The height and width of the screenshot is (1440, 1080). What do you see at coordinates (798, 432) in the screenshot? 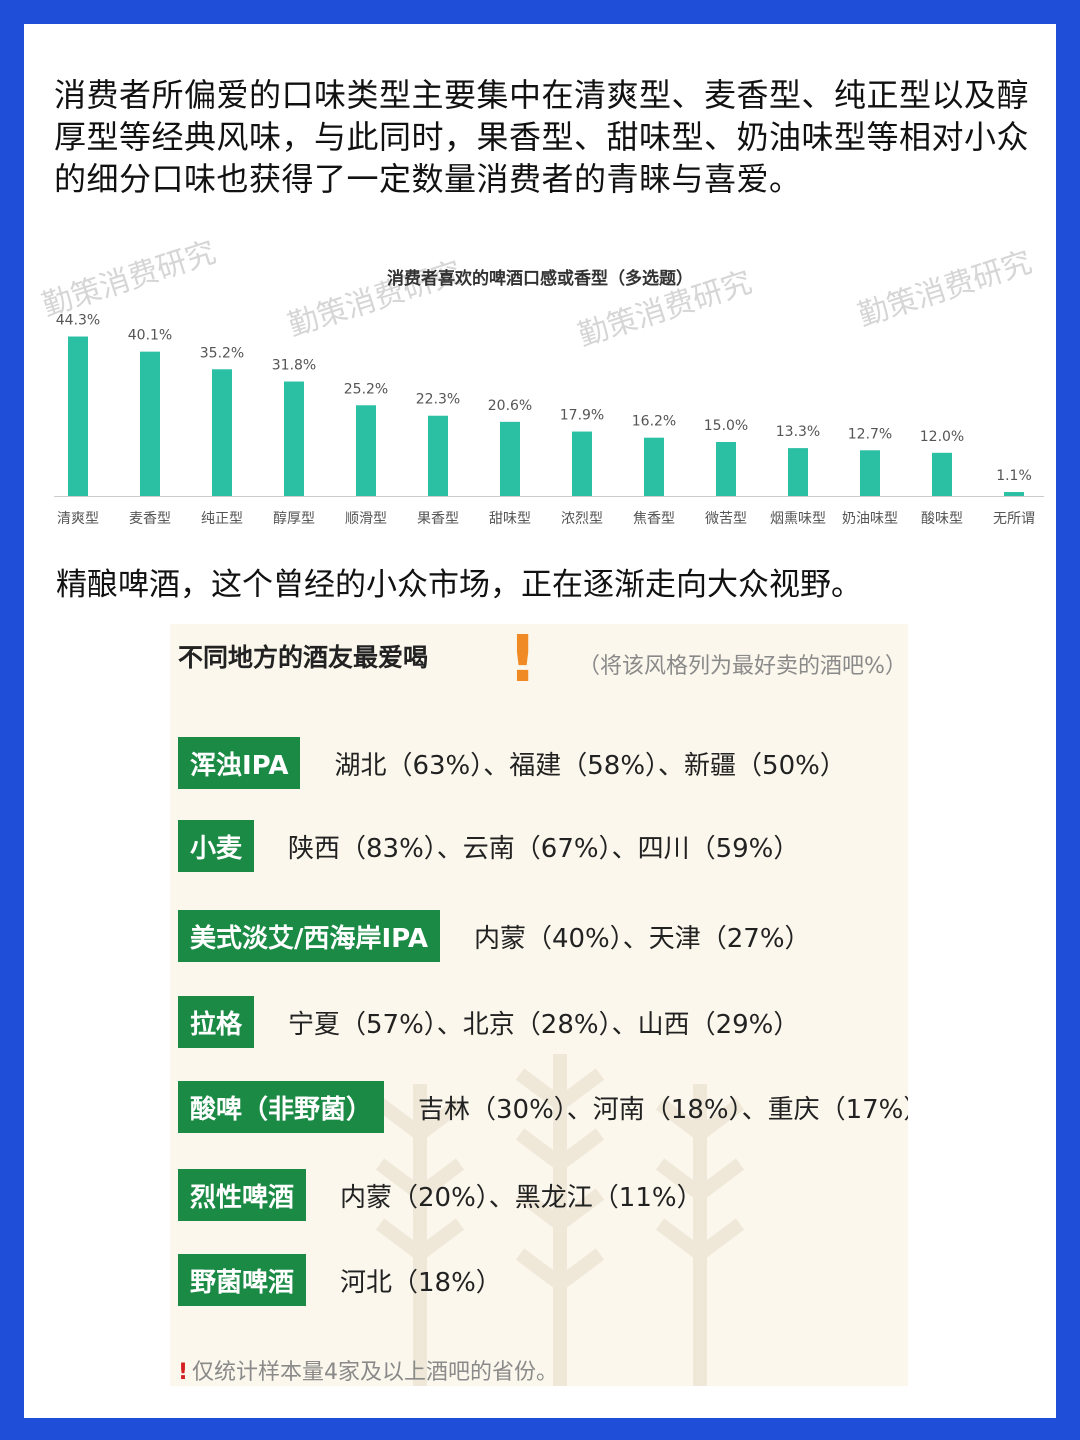
I see `bar-value-label: 13.3%` at bounding box center [798, 432].